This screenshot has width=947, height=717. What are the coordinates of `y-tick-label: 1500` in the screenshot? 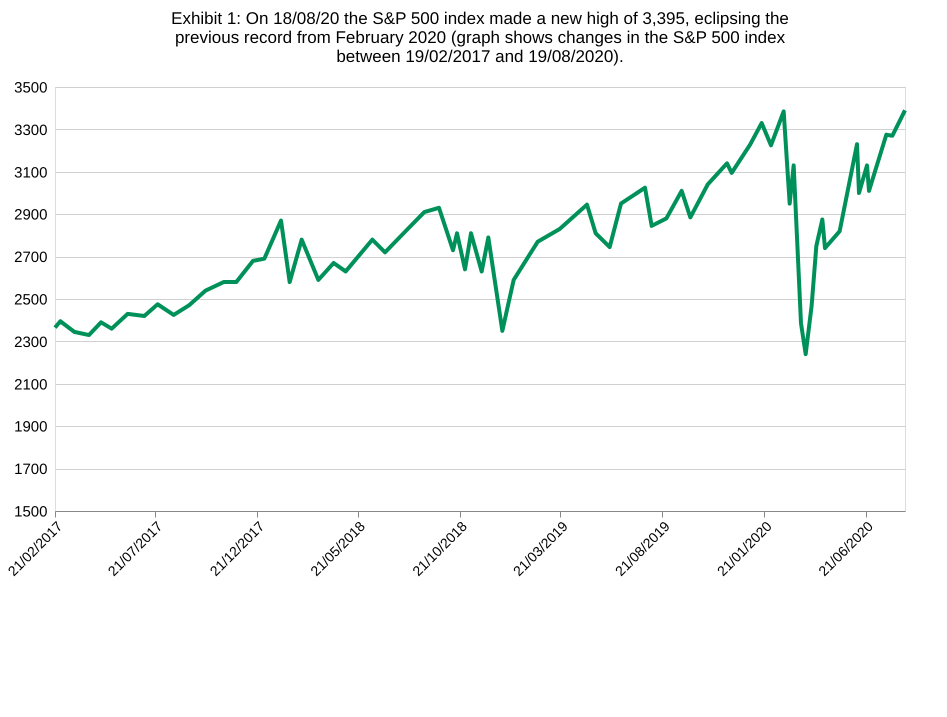 It's located at (31, 512).